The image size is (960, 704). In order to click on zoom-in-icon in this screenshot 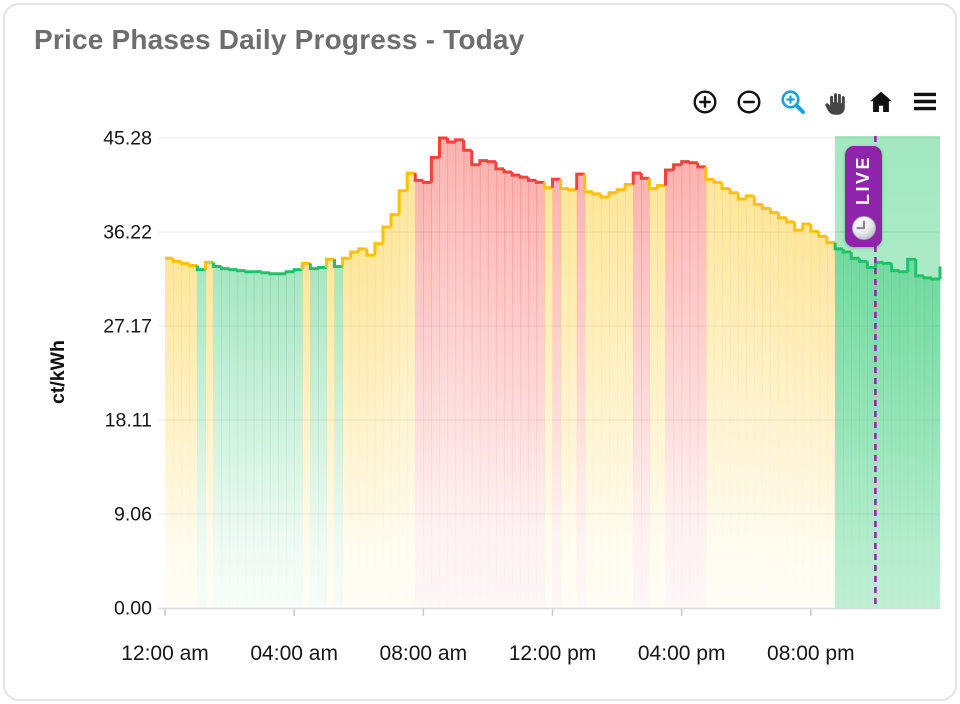, I will do `click(705, 102)`.